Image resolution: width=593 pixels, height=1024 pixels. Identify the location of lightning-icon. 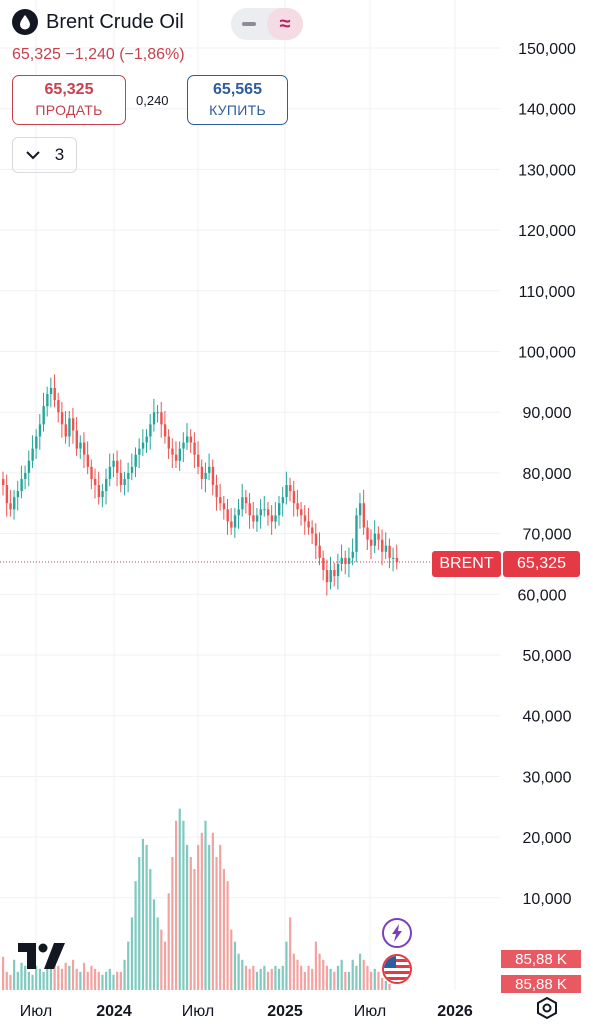
(397, 933).